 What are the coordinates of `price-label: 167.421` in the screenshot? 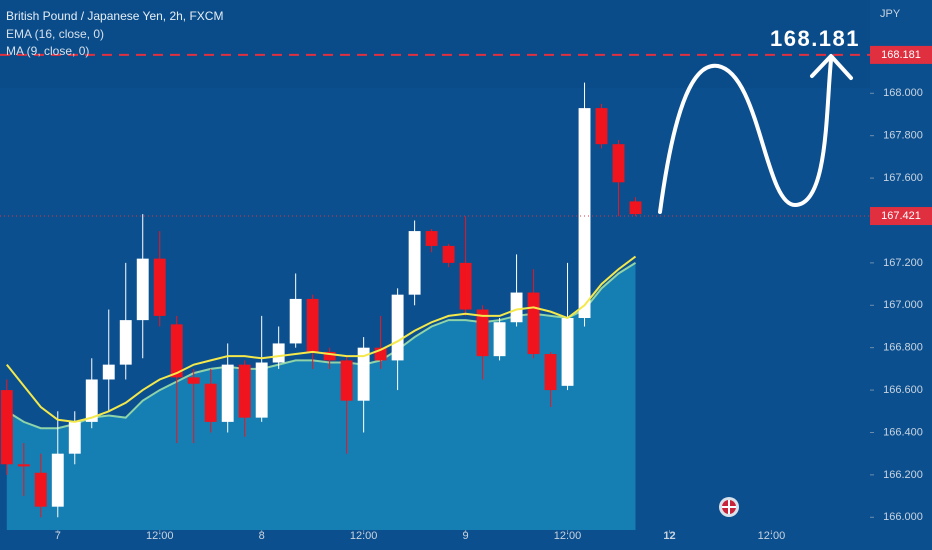 It's located at (901, 216).